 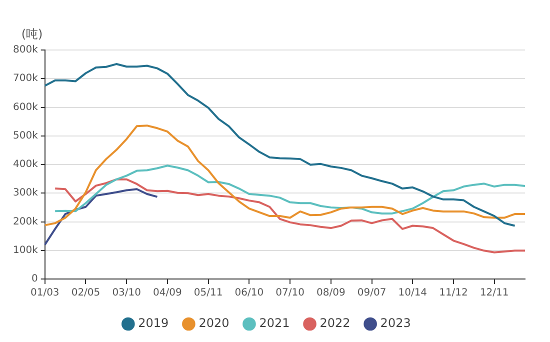 What do you see at coordinates (45, 293) in the screenshot?
I see `x-tick-label: 01/03` at bounding box center [45, 293].